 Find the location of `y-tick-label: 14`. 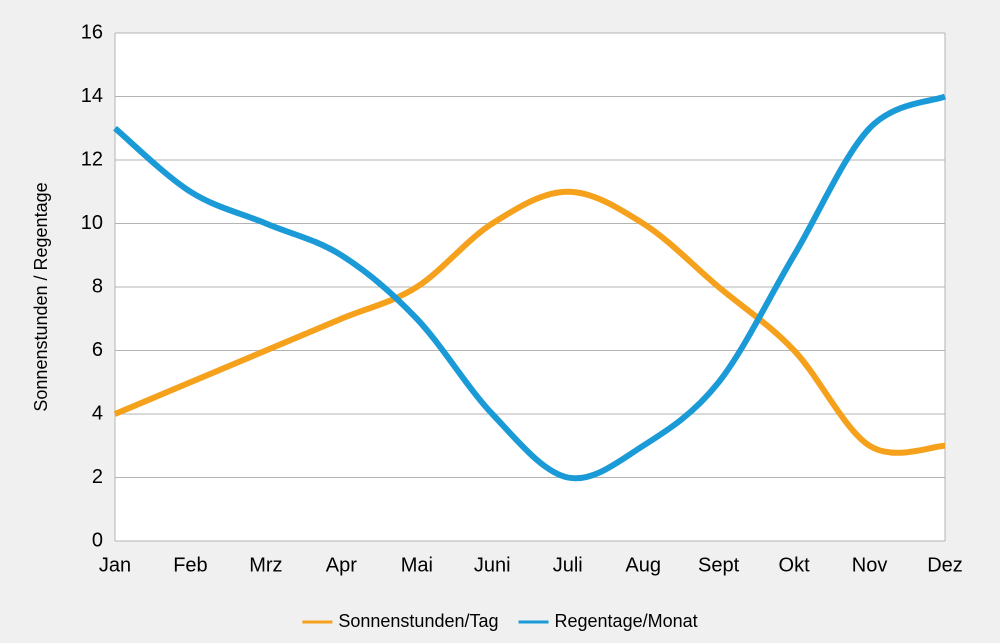

y-tick-label: 14 is located at coordinates (92, 96).